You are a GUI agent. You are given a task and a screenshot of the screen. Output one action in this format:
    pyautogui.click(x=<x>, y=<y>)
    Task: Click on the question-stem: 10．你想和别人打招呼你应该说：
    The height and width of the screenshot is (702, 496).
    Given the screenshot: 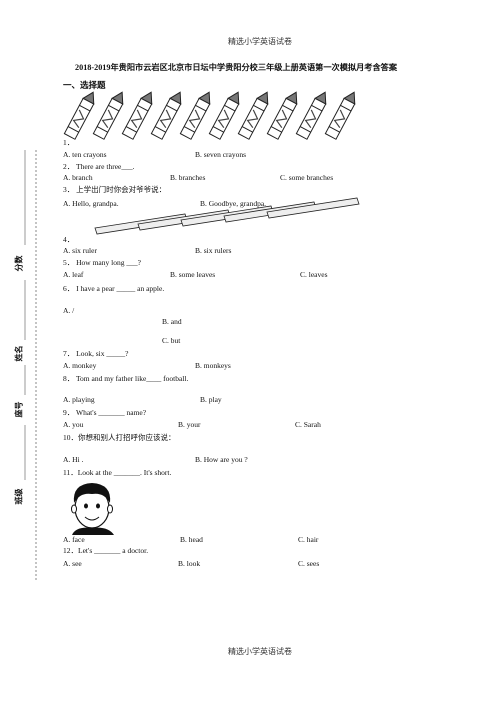 What is the action you would take?
    pyautogui.click(x=119, y=437)
    